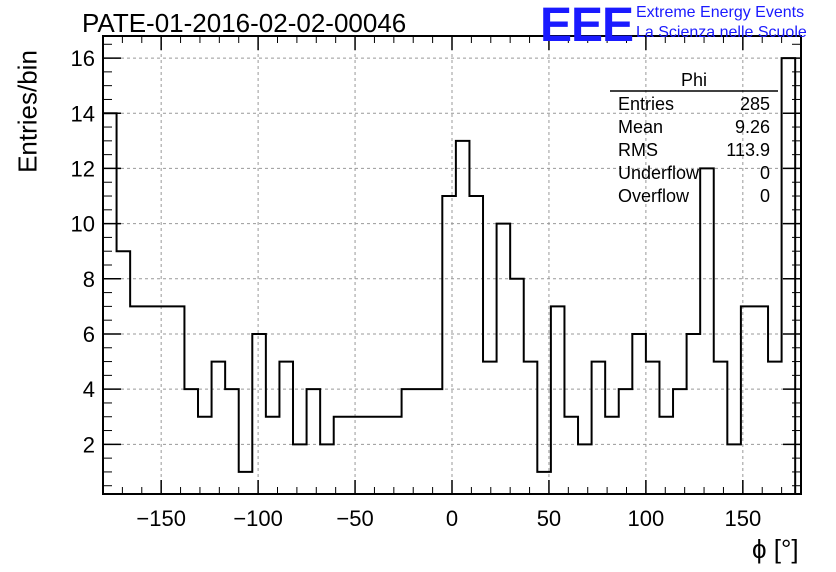  Describe the element at coordinates (83, 113) in the screenshot. I see `y-tick-label: 14` at that location.